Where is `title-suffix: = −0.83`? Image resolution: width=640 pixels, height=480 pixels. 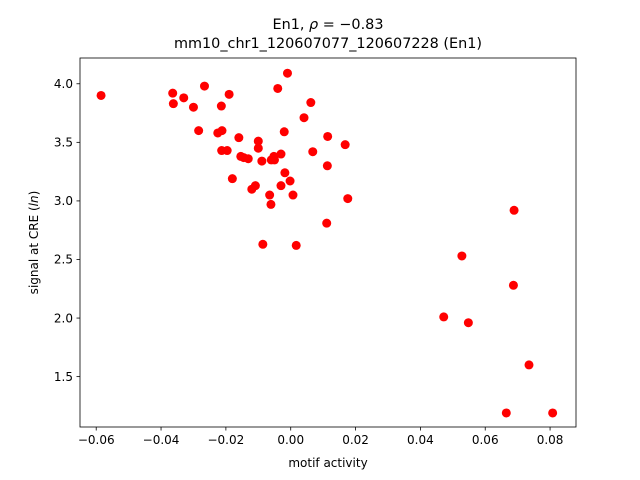 title-suffix: = −0.83 is located at coordinates (350, 25).